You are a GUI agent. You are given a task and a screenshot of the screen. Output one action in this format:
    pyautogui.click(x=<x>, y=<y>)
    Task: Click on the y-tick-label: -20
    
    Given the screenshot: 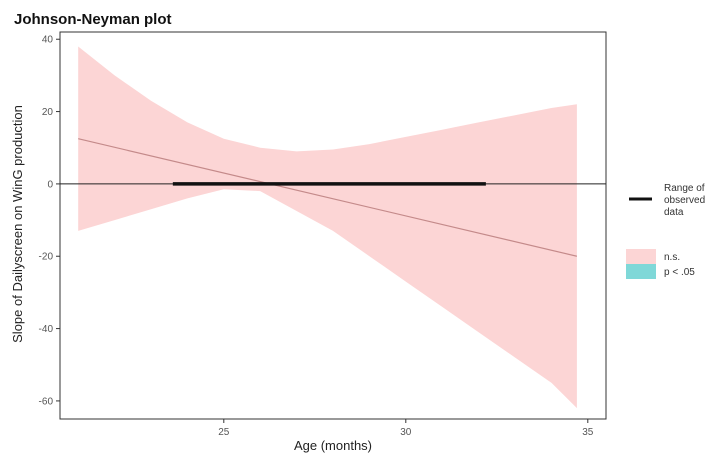 What is the action you would take?
    pyautogui.click(x=46, y=257)
    